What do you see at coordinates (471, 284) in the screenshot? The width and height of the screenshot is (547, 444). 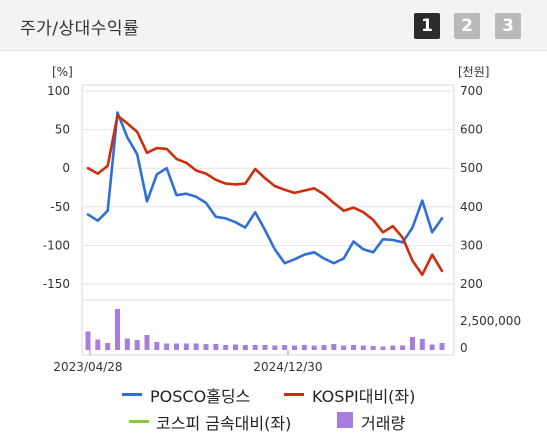 I see `right-tick-label: 200` at bounding box center [471, 284].